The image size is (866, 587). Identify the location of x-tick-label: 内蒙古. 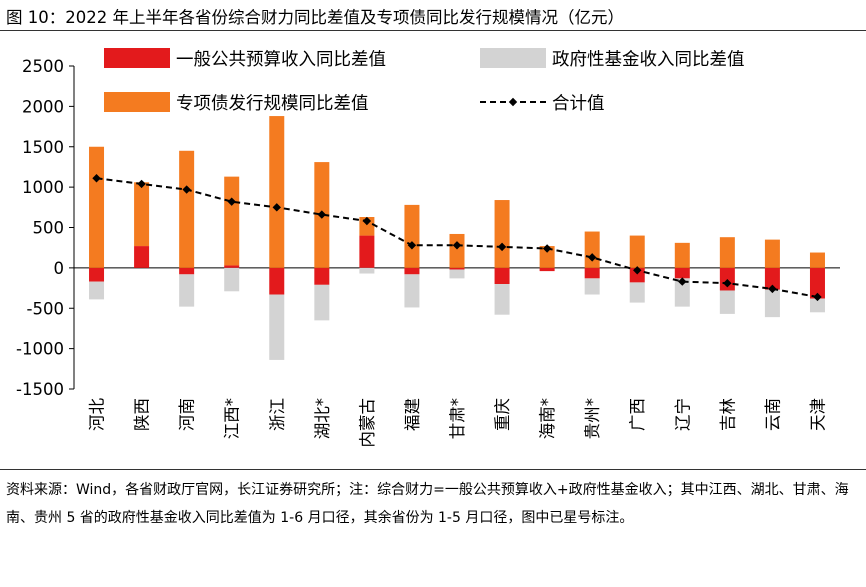
(367, 423).